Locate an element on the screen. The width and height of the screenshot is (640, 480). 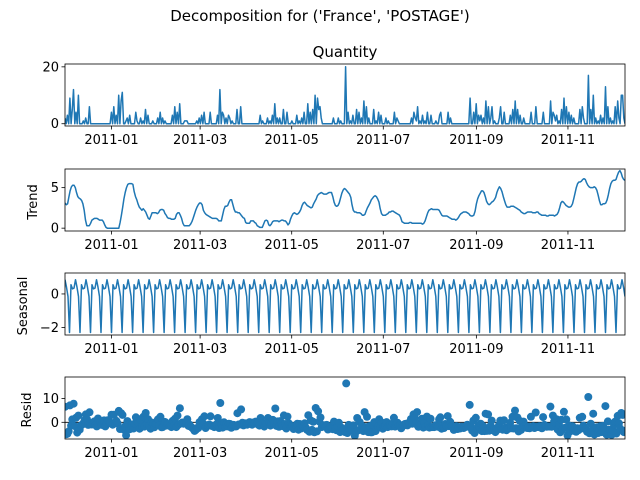
resid-ylabel: Resid is located at coordinates (27, 409).